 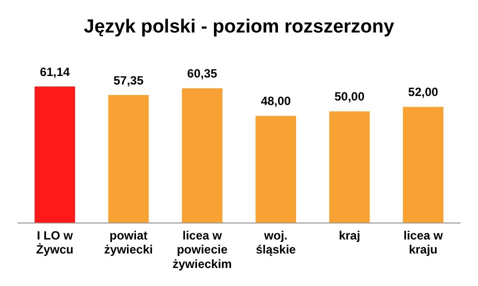 What do you see at coordinates (55, 71) in the screenshot?
I see `data-label: 61,14` at bounding box center [55, 71].